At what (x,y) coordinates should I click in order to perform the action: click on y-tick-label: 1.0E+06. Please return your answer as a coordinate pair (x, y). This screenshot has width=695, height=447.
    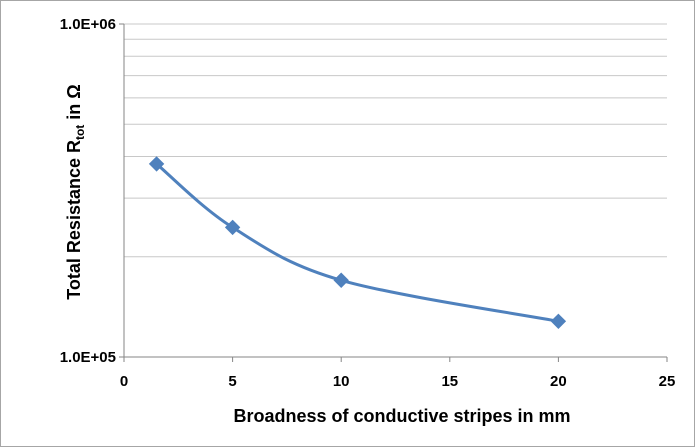
    Looking at the image, I should click on (88, 24).